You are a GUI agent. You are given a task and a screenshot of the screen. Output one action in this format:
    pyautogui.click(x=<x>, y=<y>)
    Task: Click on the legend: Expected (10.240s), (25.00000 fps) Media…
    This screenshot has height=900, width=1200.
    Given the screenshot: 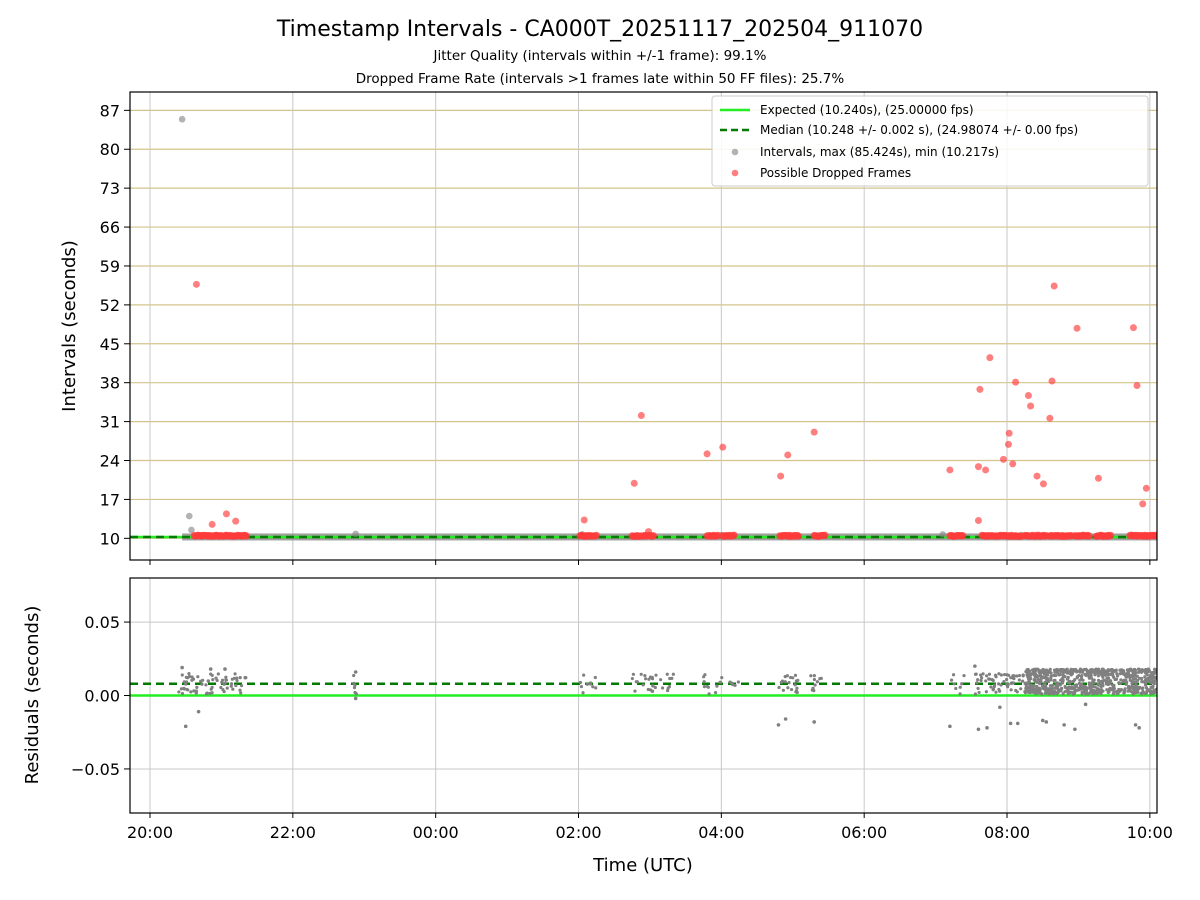 What is the action you would take?
    pyautogui.click(x=930, y=141)
    